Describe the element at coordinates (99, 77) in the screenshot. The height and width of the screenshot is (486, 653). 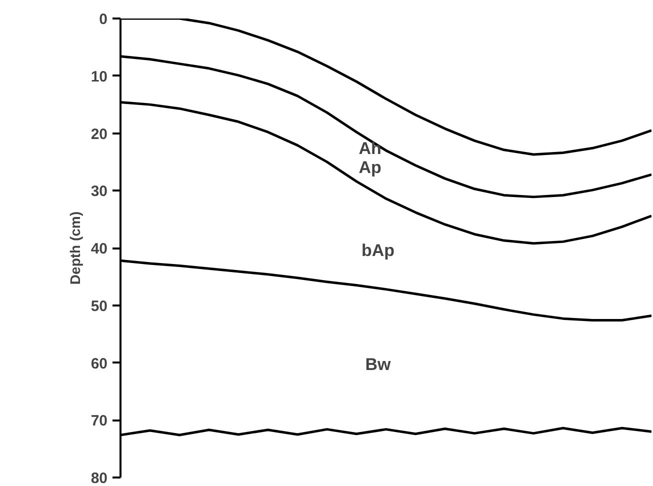
I see `y-tick-label: 10` at that location.